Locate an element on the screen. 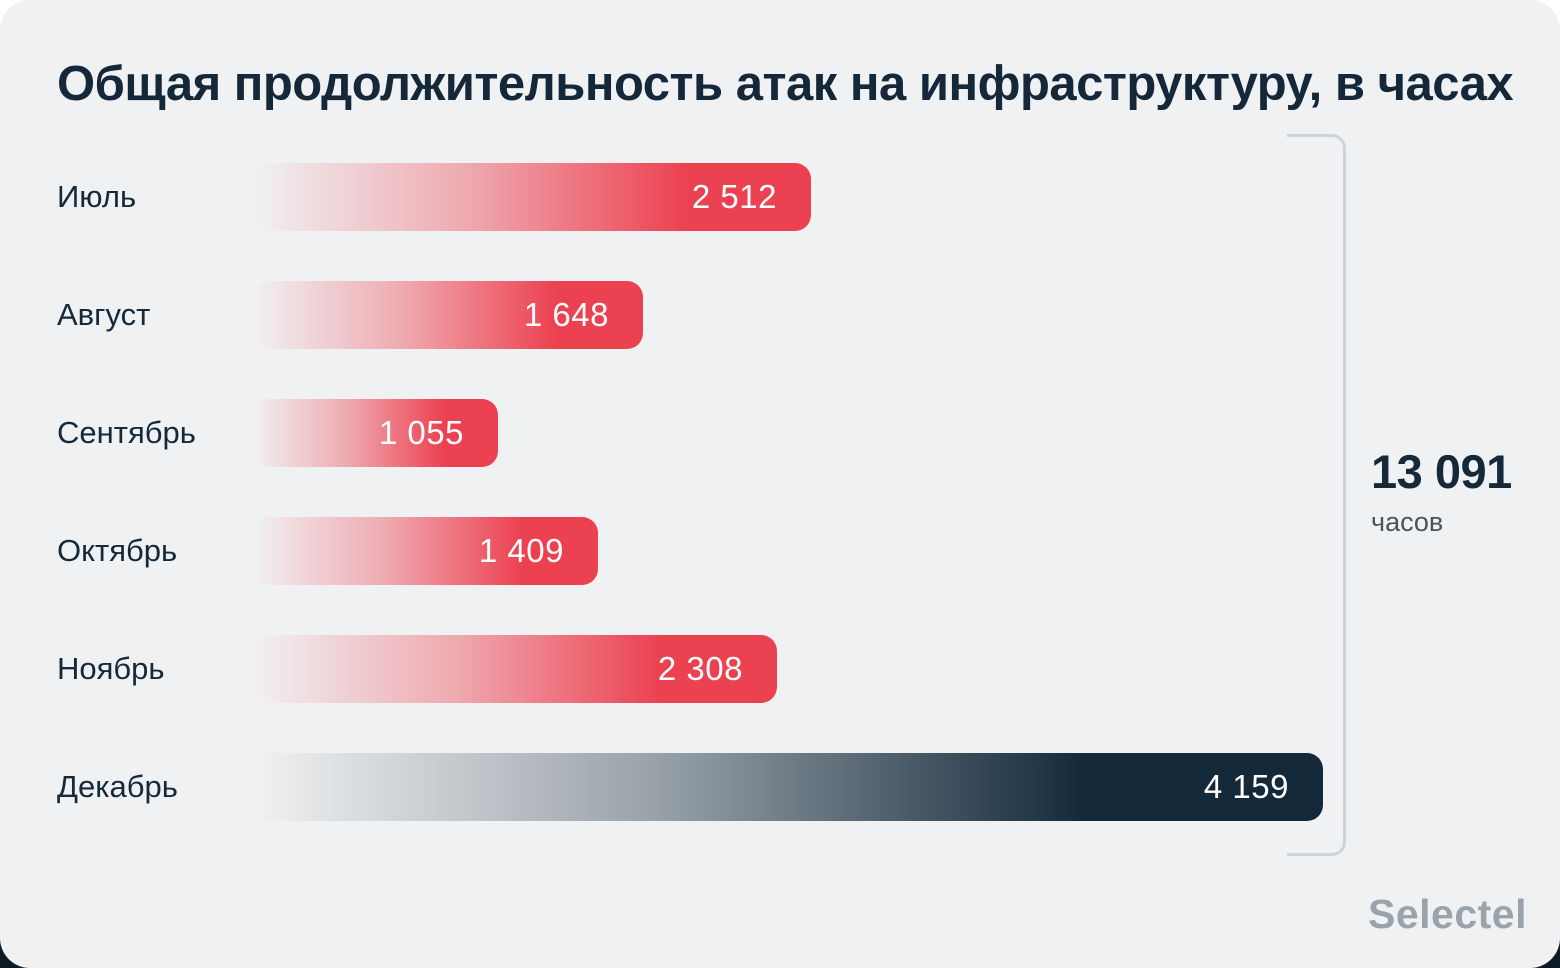  bar-row-october: Октябрь 1 409 is located at coordinates (780, 551).